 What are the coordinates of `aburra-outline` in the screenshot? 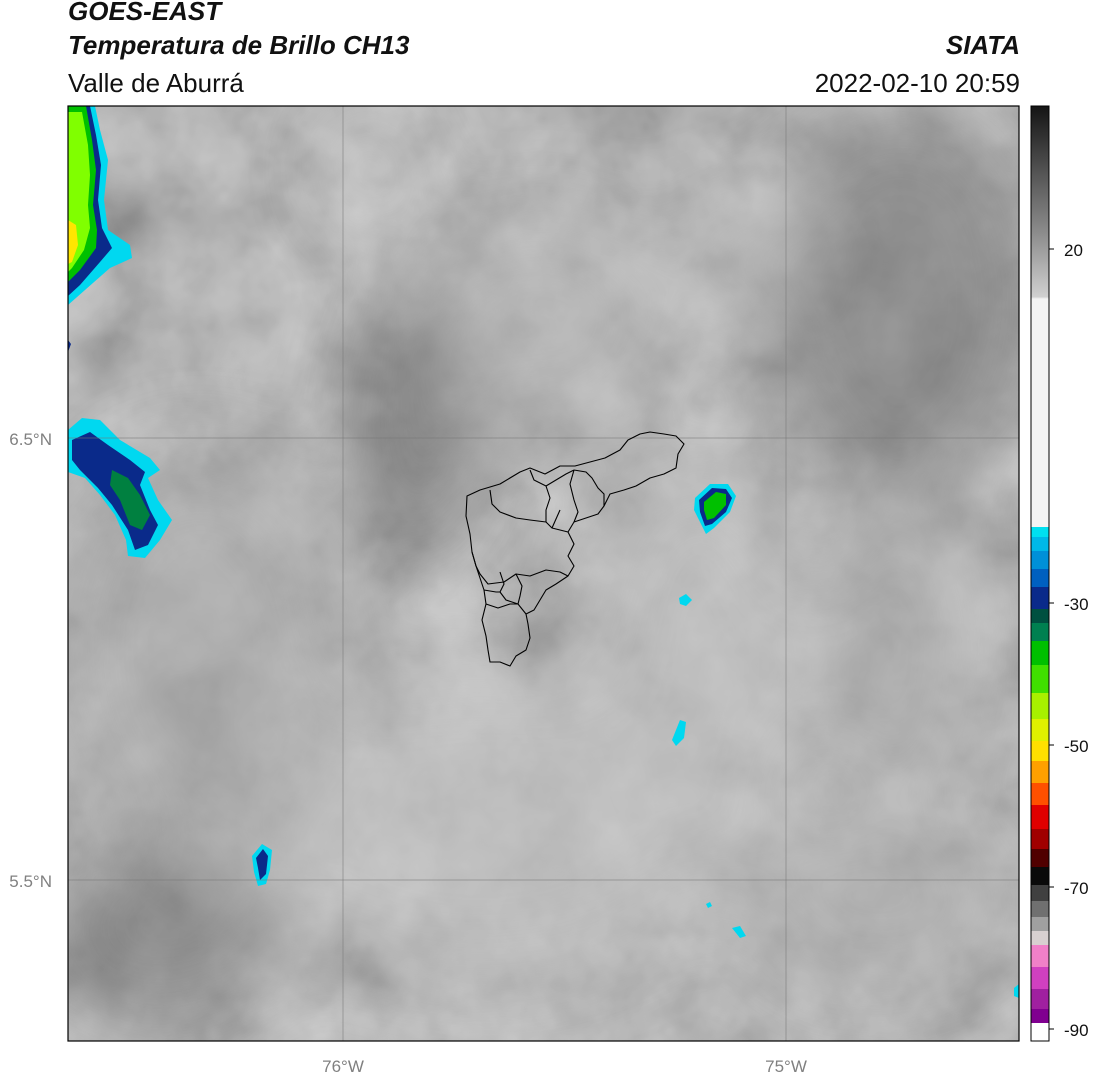 It's located at (575, 549).